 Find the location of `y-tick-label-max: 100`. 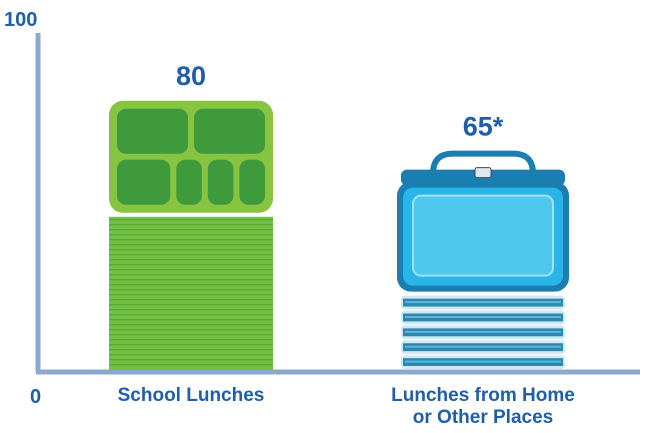

y-tick-label-max: 100 is located at coordinates (20, 20).